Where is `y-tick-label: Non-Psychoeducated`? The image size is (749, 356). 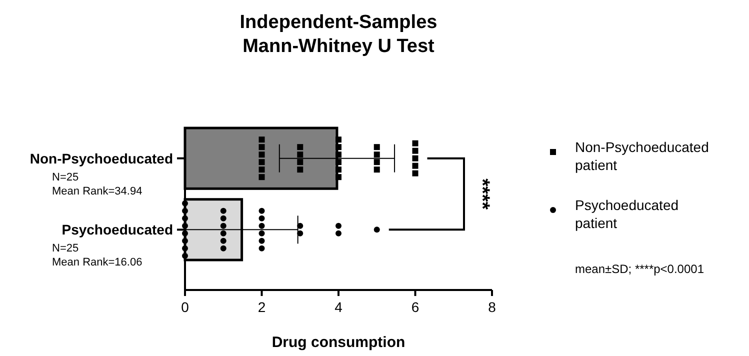
y-tick-label: Non-Psychoeducated is located at coordinates (101, 158).